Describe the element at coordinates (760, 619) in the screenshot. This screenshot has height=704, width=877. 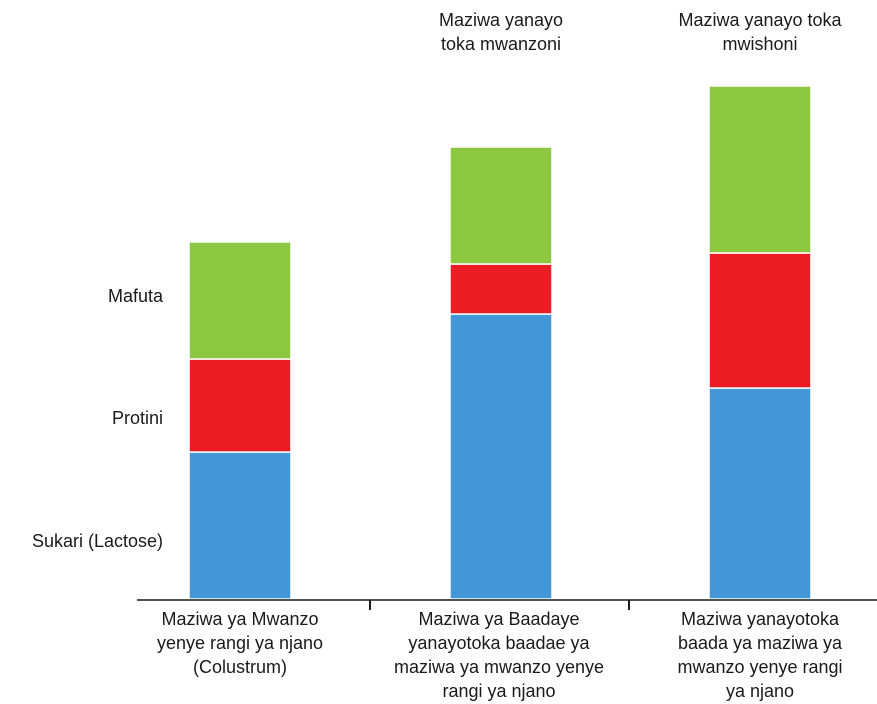
I see `category-label-line: Maziwa yanayotoka` at that location.